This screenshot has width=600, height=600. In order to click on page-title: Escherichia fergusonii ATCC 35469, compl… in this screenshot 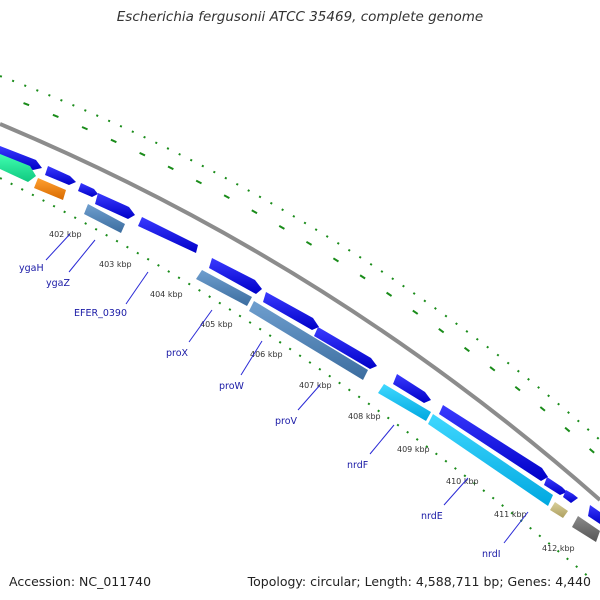, I will do `click(300, 17)`.